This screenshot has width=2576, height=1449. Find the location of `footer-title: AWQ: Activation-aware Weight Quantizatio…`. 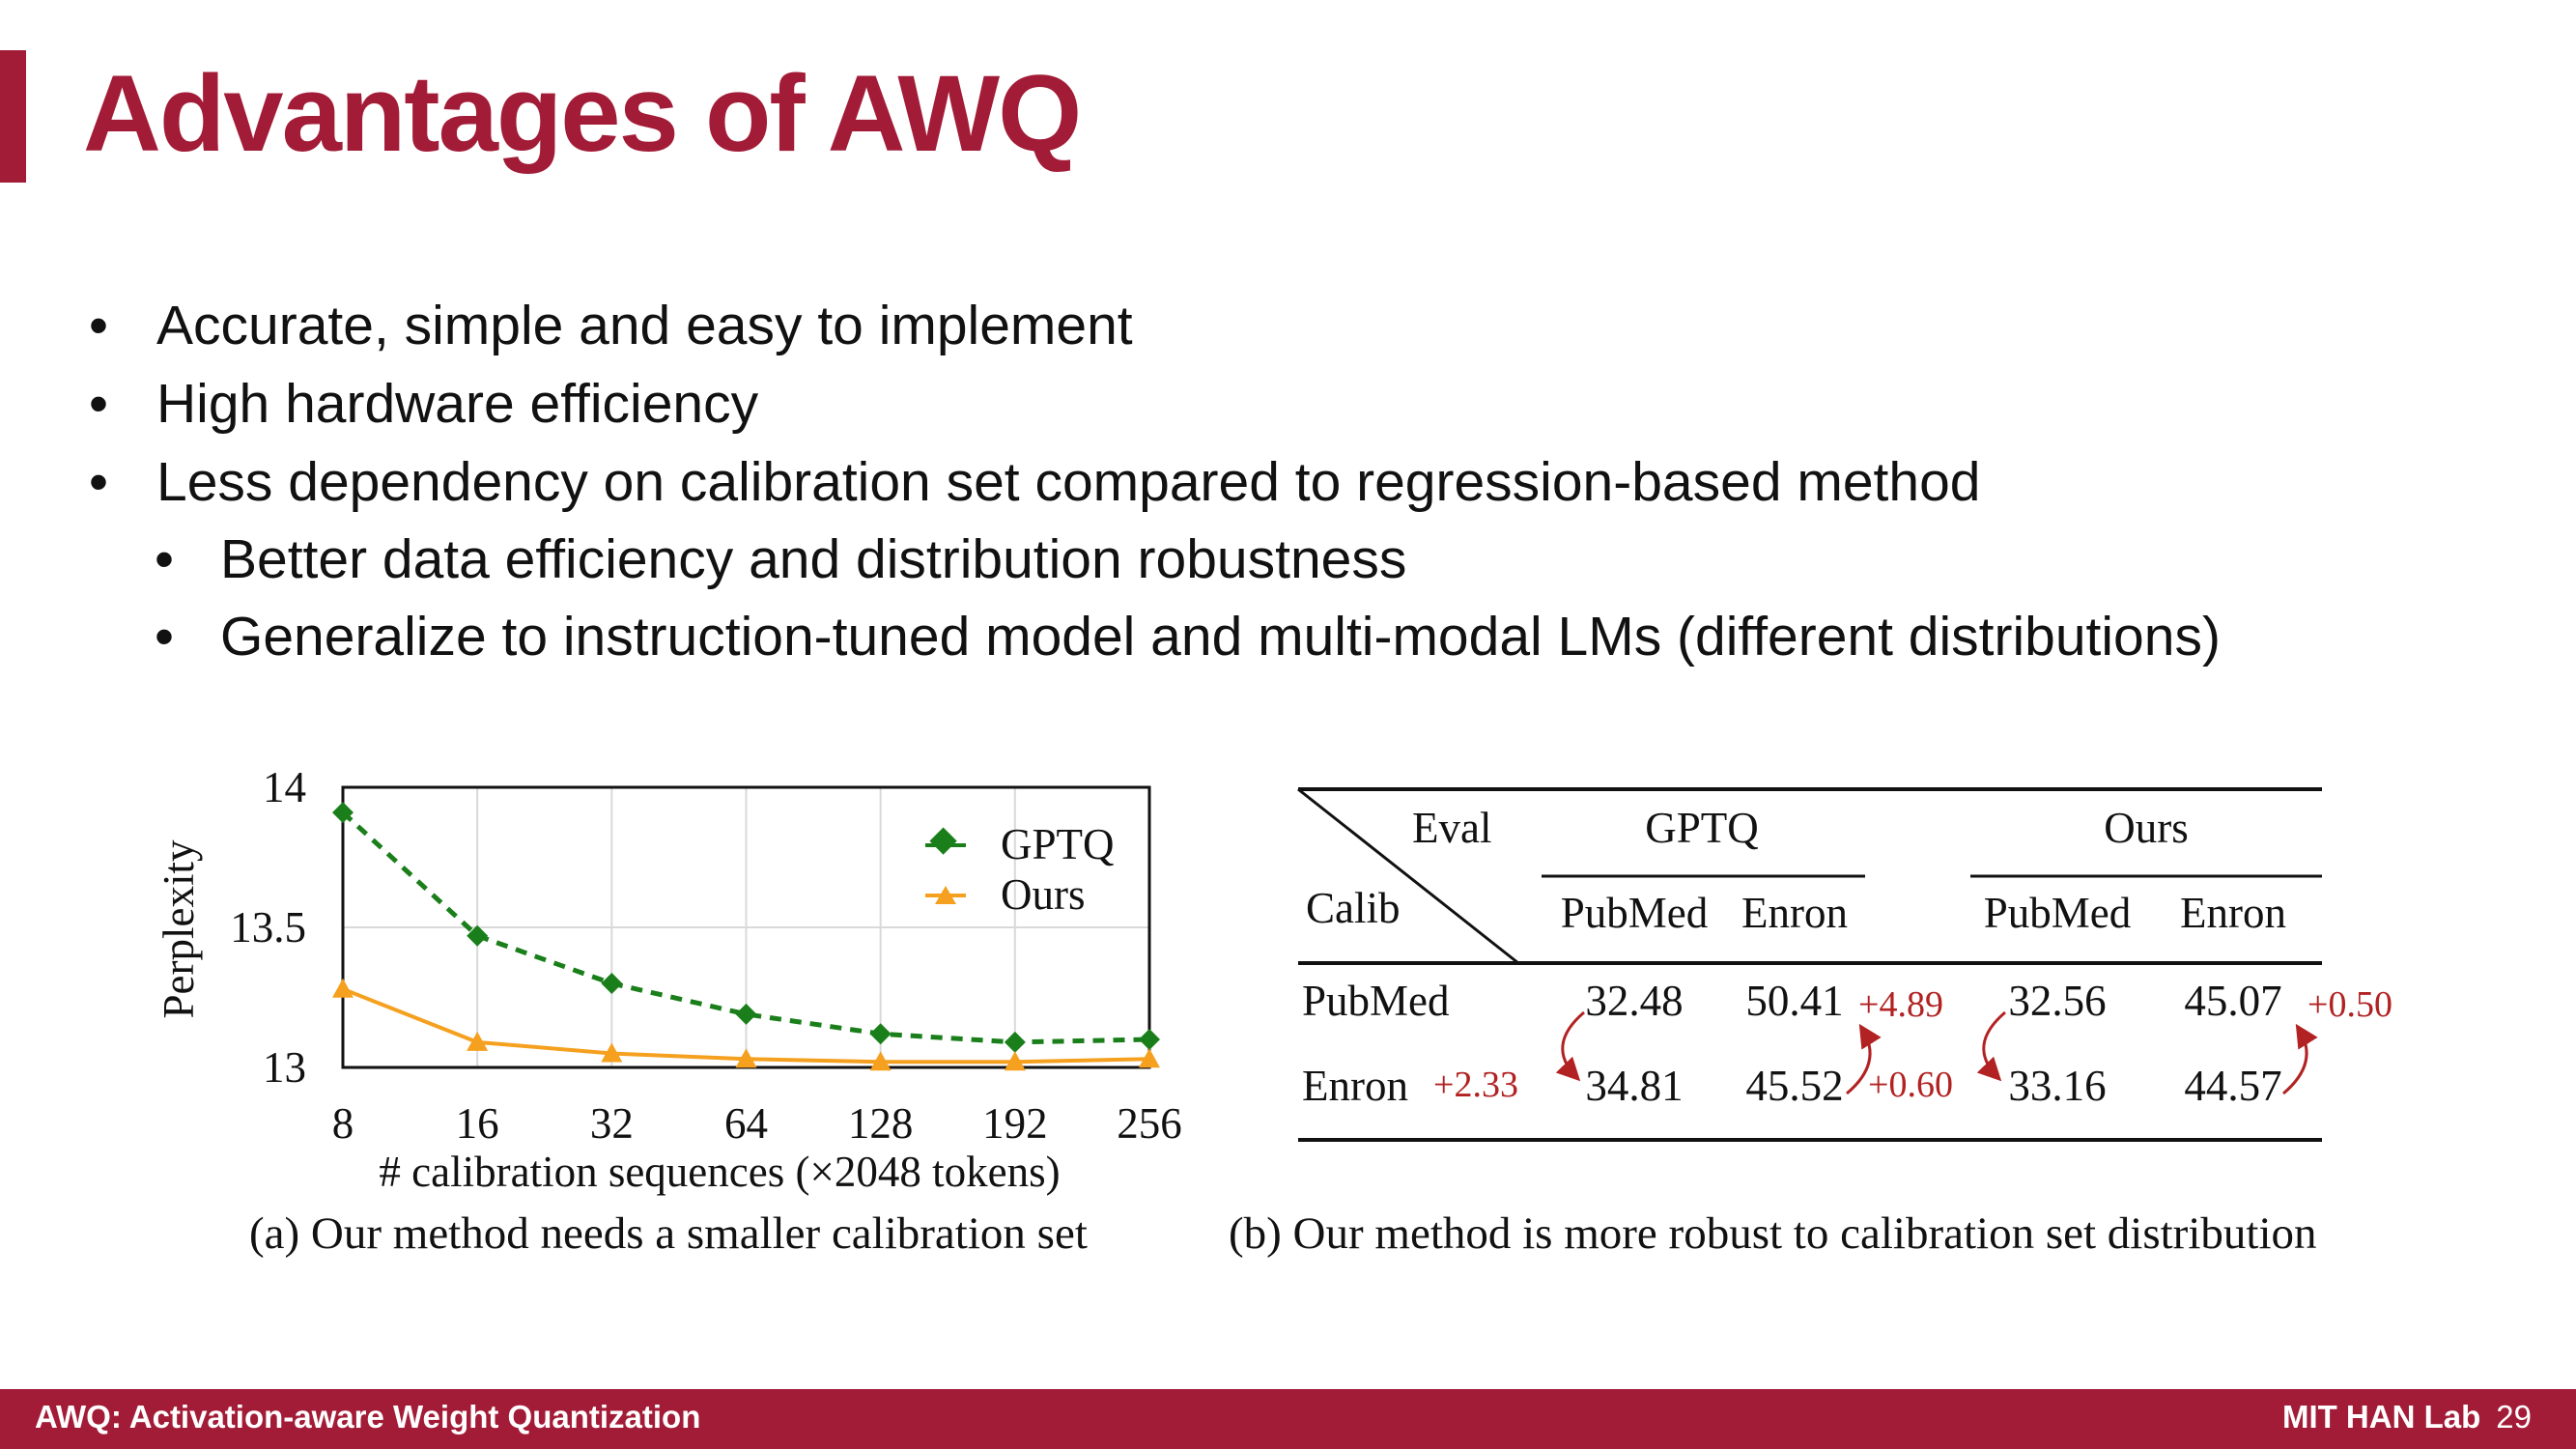

footer-title: AWQ: Activation-aware Weight Quantizatio… is located at coordinates (368, 1417).